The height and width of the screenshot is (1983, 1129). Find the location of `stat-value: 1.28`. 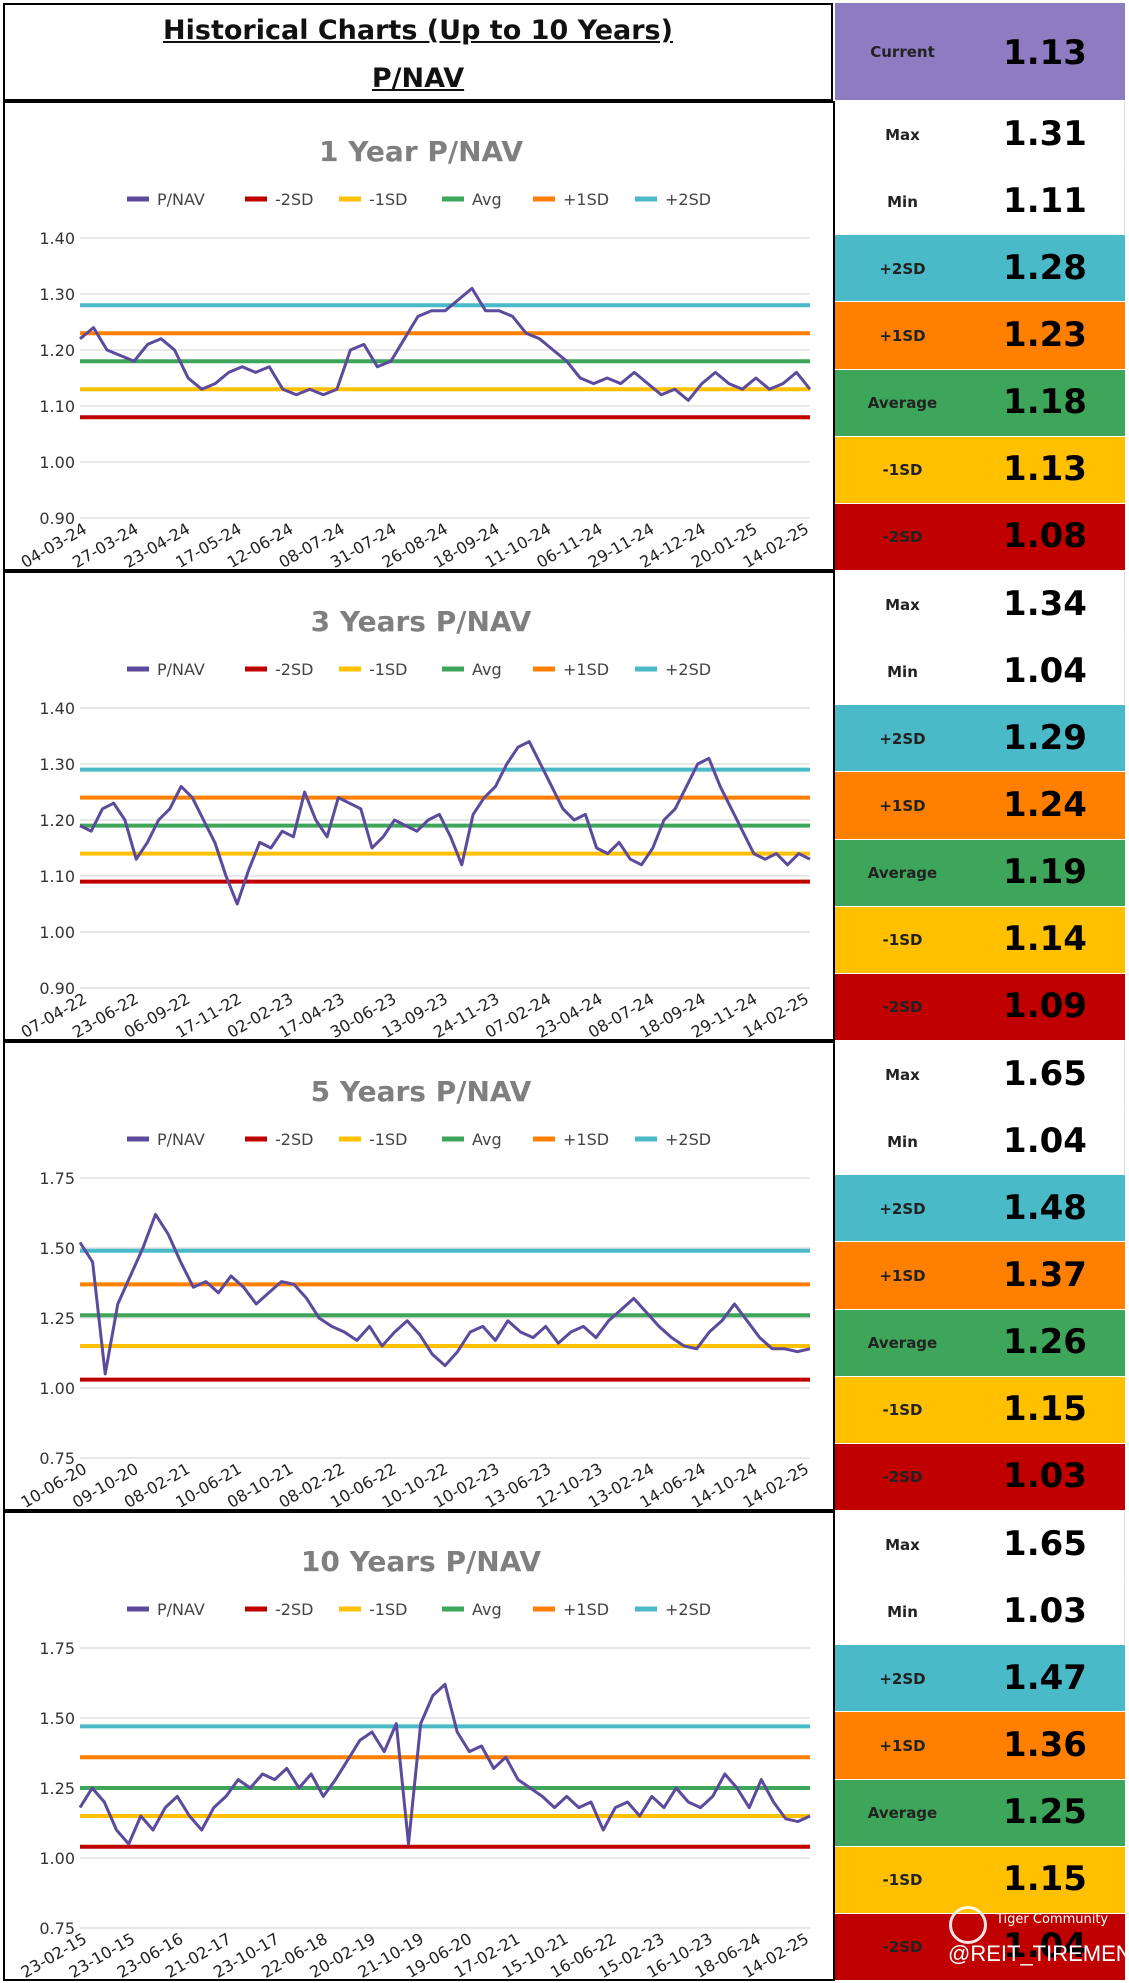

stat-value: 1.28 is located at coordinates (1045, 267).